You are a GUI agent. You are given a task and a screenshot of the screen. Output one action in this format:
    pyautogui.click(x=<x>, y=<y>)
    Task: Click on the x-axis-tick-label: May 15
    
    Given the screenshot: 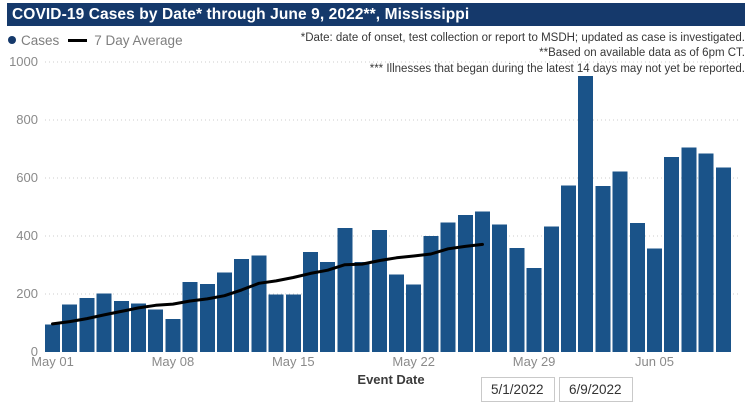 What is the action you would take?
    pyautogui.click(x=293, y=361)
    